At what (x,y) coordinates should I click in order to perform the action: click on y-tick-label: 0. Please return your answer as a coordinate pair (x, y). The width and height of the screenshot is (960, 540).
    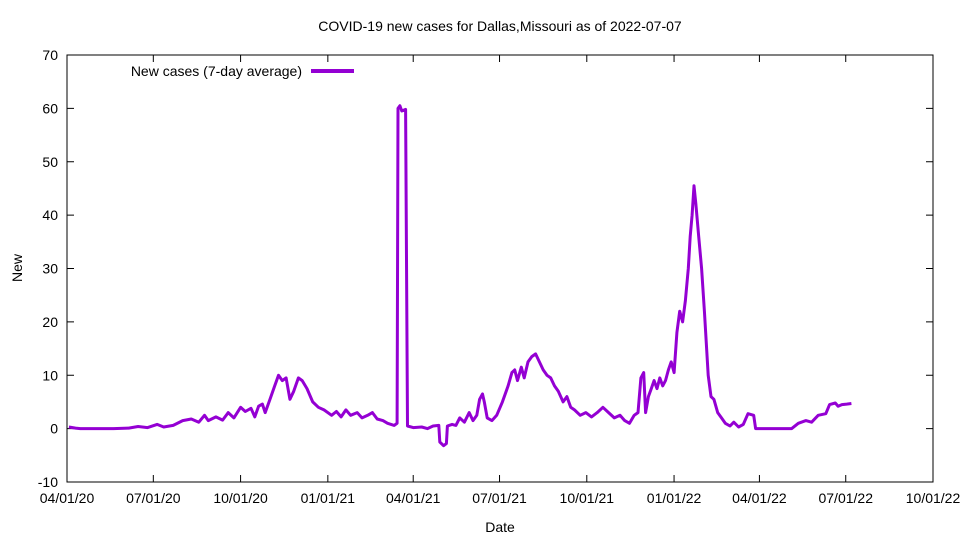
    Looking at the image, I should click on (54, 429).